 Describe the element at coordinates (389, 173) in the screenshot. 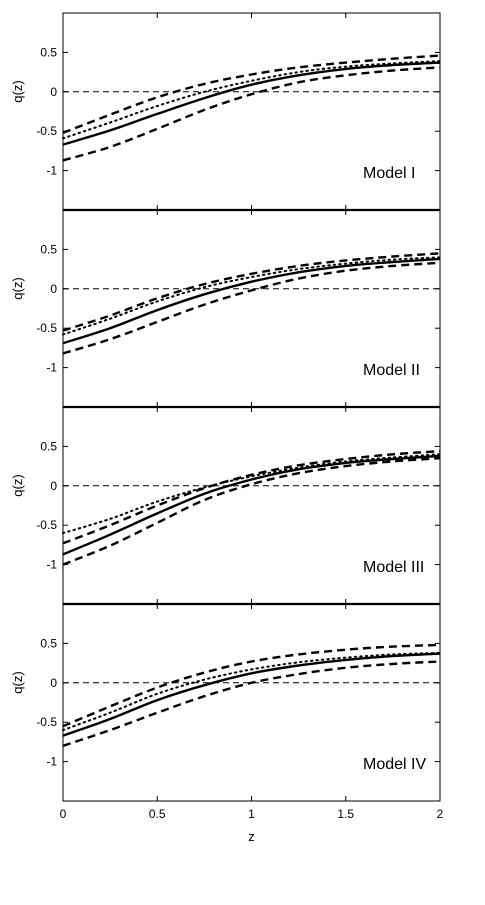

I see `model-label: Model I` at that location.